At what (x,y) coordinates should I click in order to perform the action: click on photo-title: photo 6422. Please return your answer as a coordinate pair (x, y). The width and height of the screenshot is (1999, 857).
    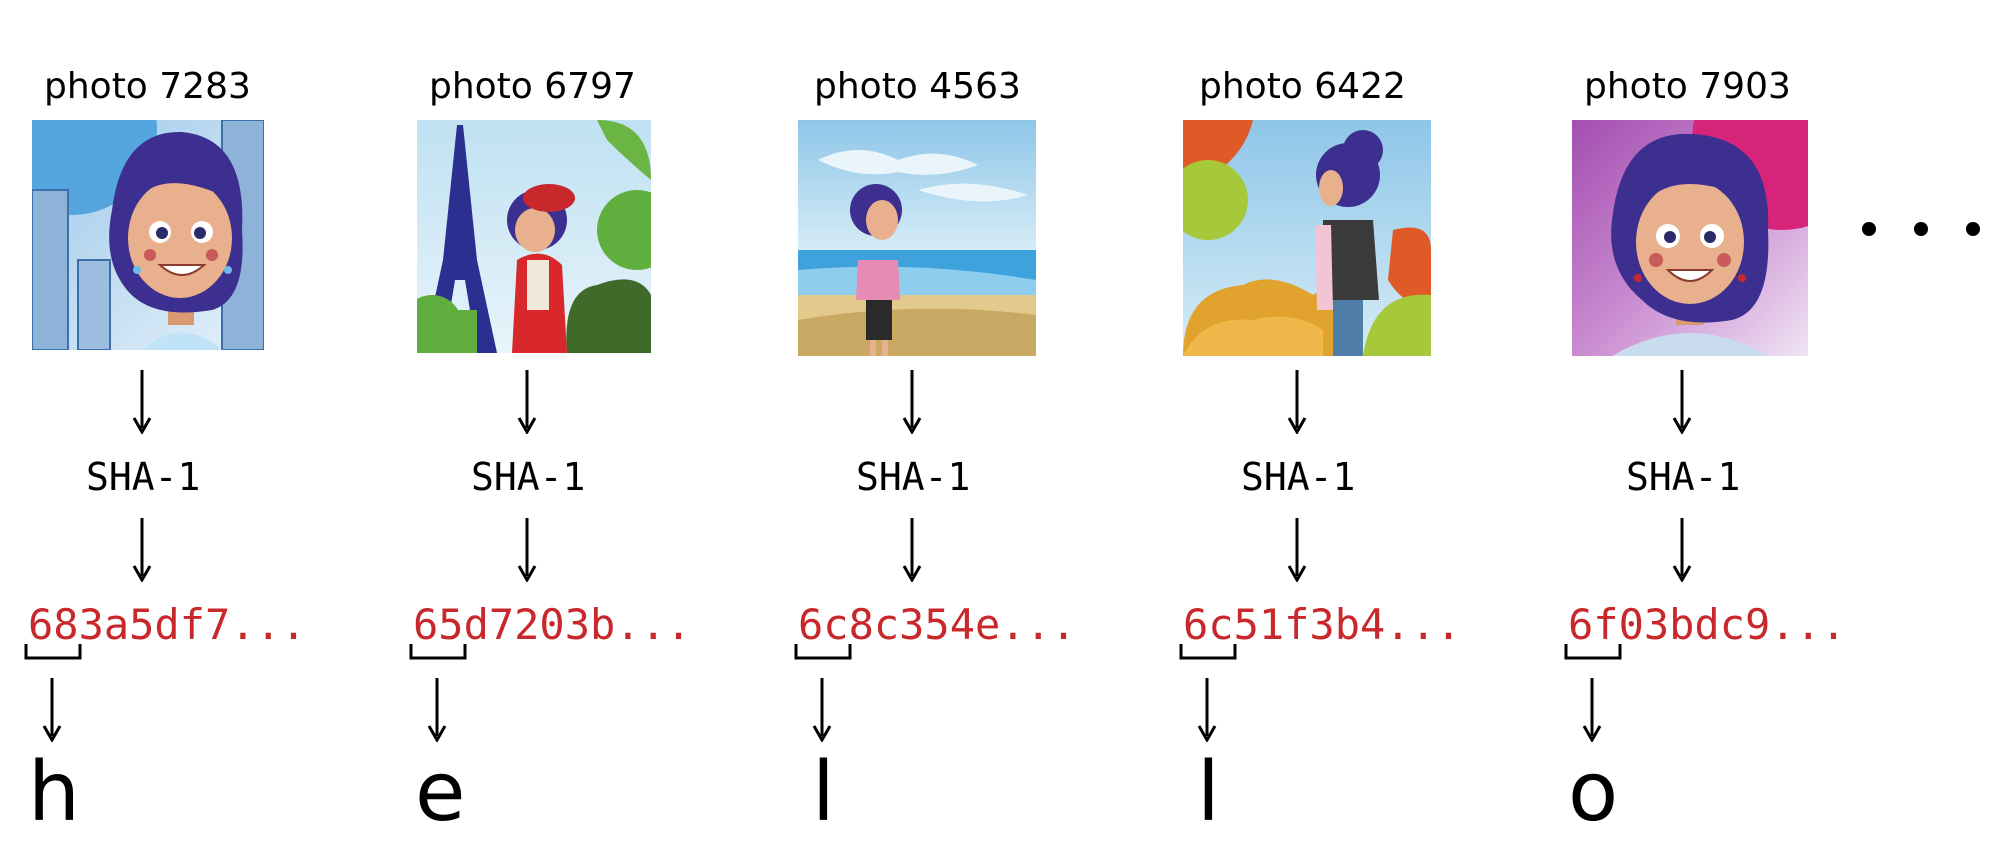
    Looking at the image, I should click on (1302, 86).